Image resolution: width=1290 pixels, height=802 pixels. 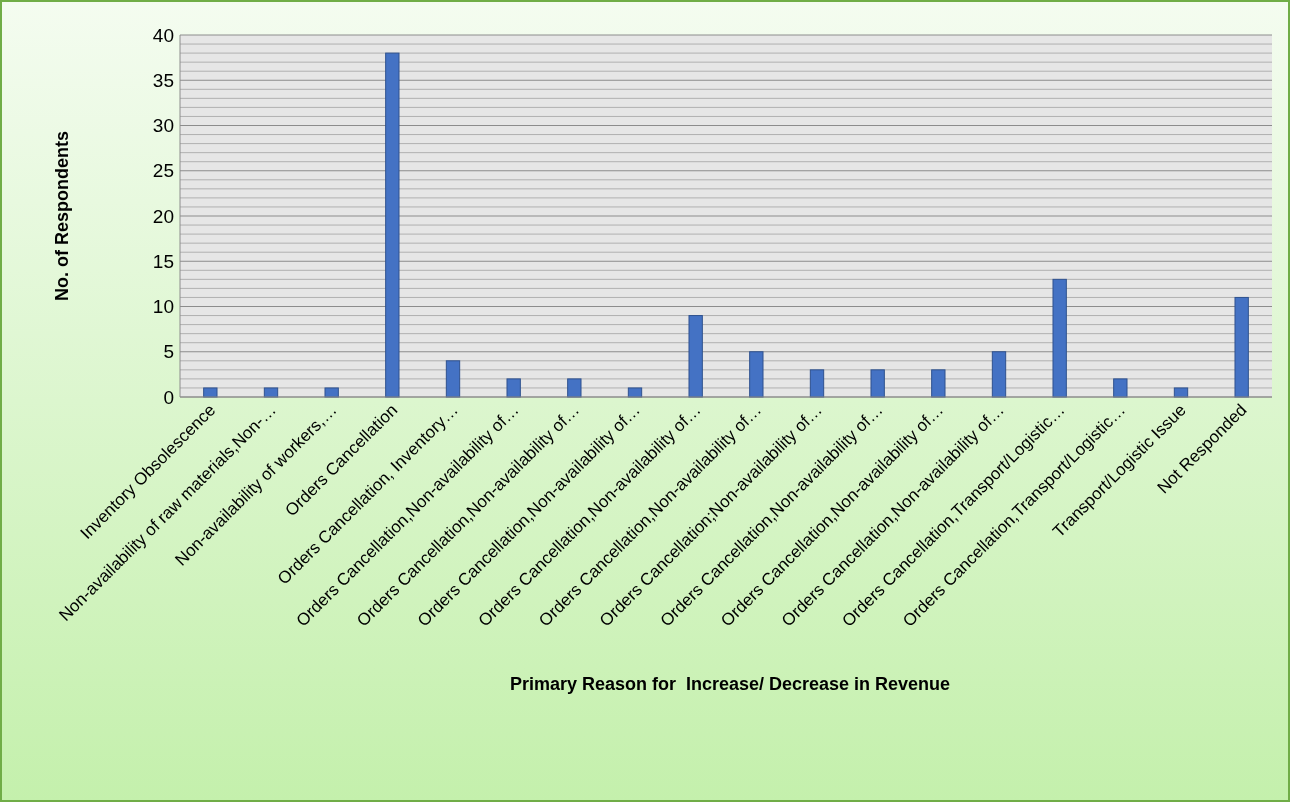 I want to click on y-tick-label: 40, so click(x=163, y=35).